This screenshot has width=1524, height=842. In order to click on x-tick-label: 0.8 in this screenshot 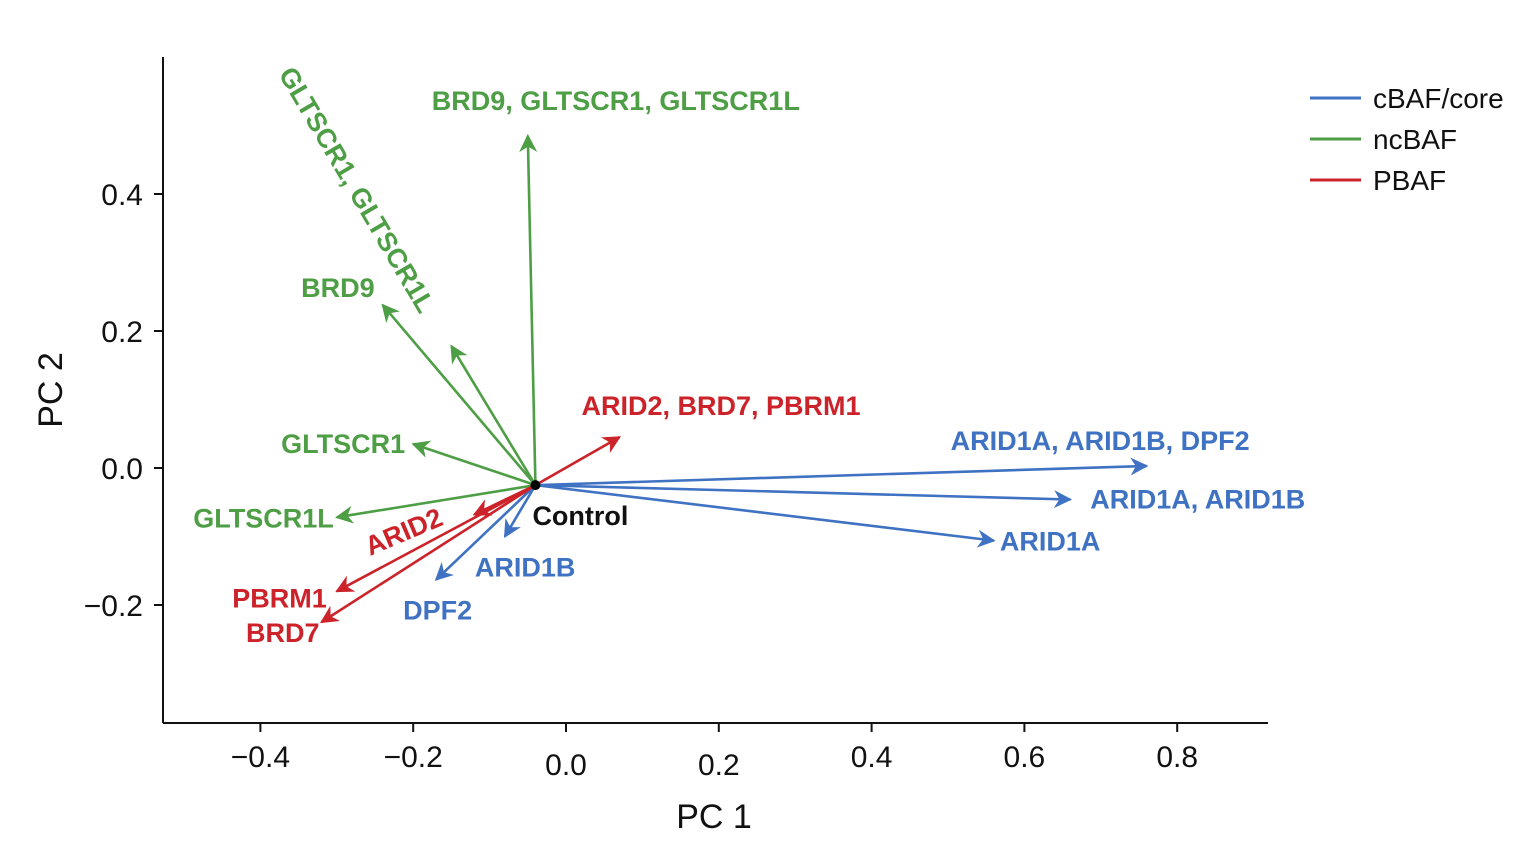, I will do `click(1177, 757)`.